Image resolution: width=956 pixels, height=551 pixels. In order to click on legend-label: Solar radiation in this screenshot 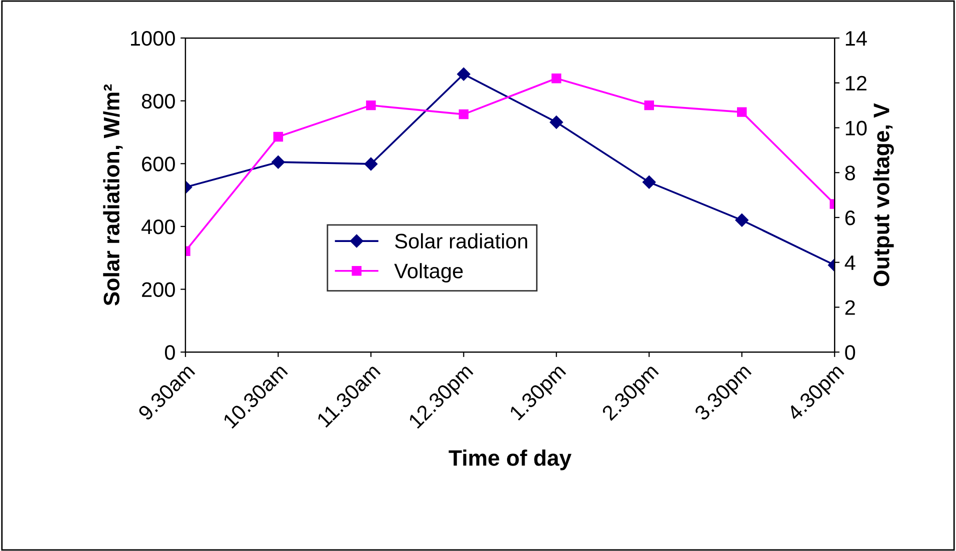, I will do `click(461, 241)`.